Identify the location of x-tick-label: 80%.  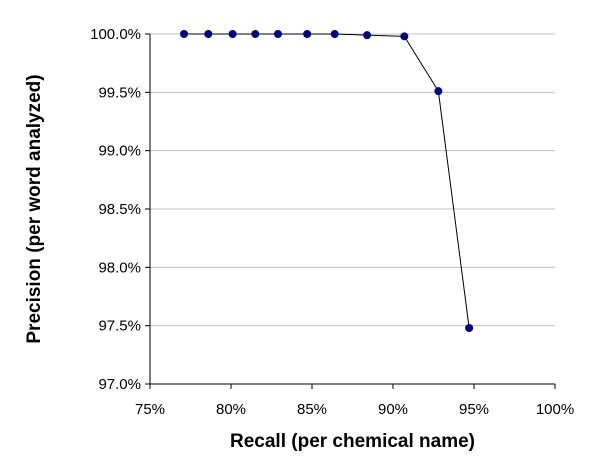
(231, 409).